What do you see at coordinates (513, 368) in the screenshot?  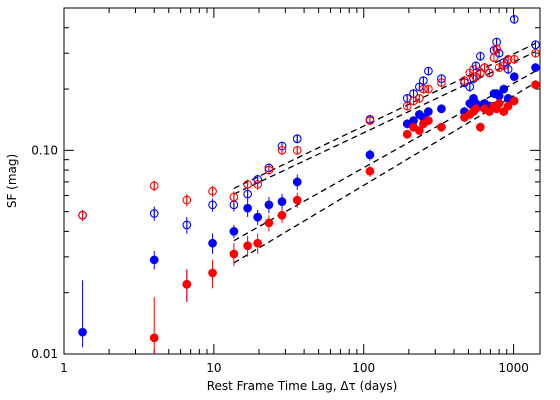 I see `x-tick-label: 1000` at bounding box center [513, 368].